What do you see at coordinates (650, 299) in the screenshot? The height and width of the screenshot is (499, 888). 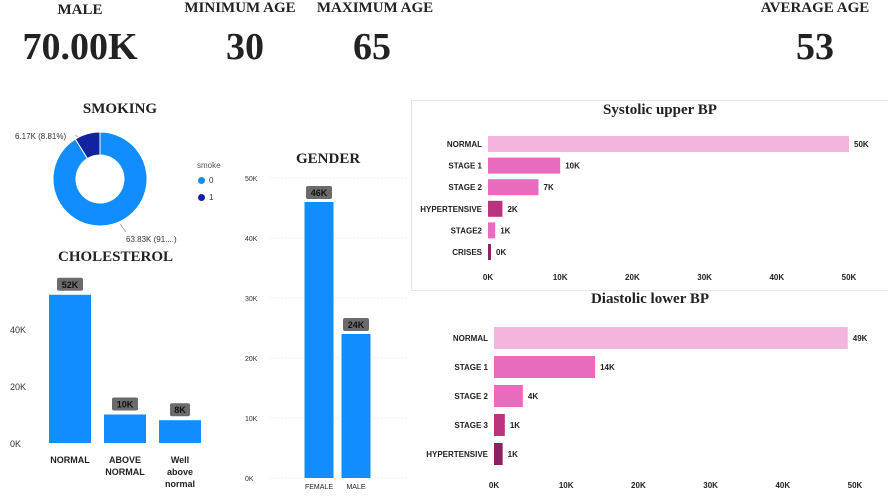 I see `diastolic-title: Diastolic lower BP` at bounding box center [650, 299].